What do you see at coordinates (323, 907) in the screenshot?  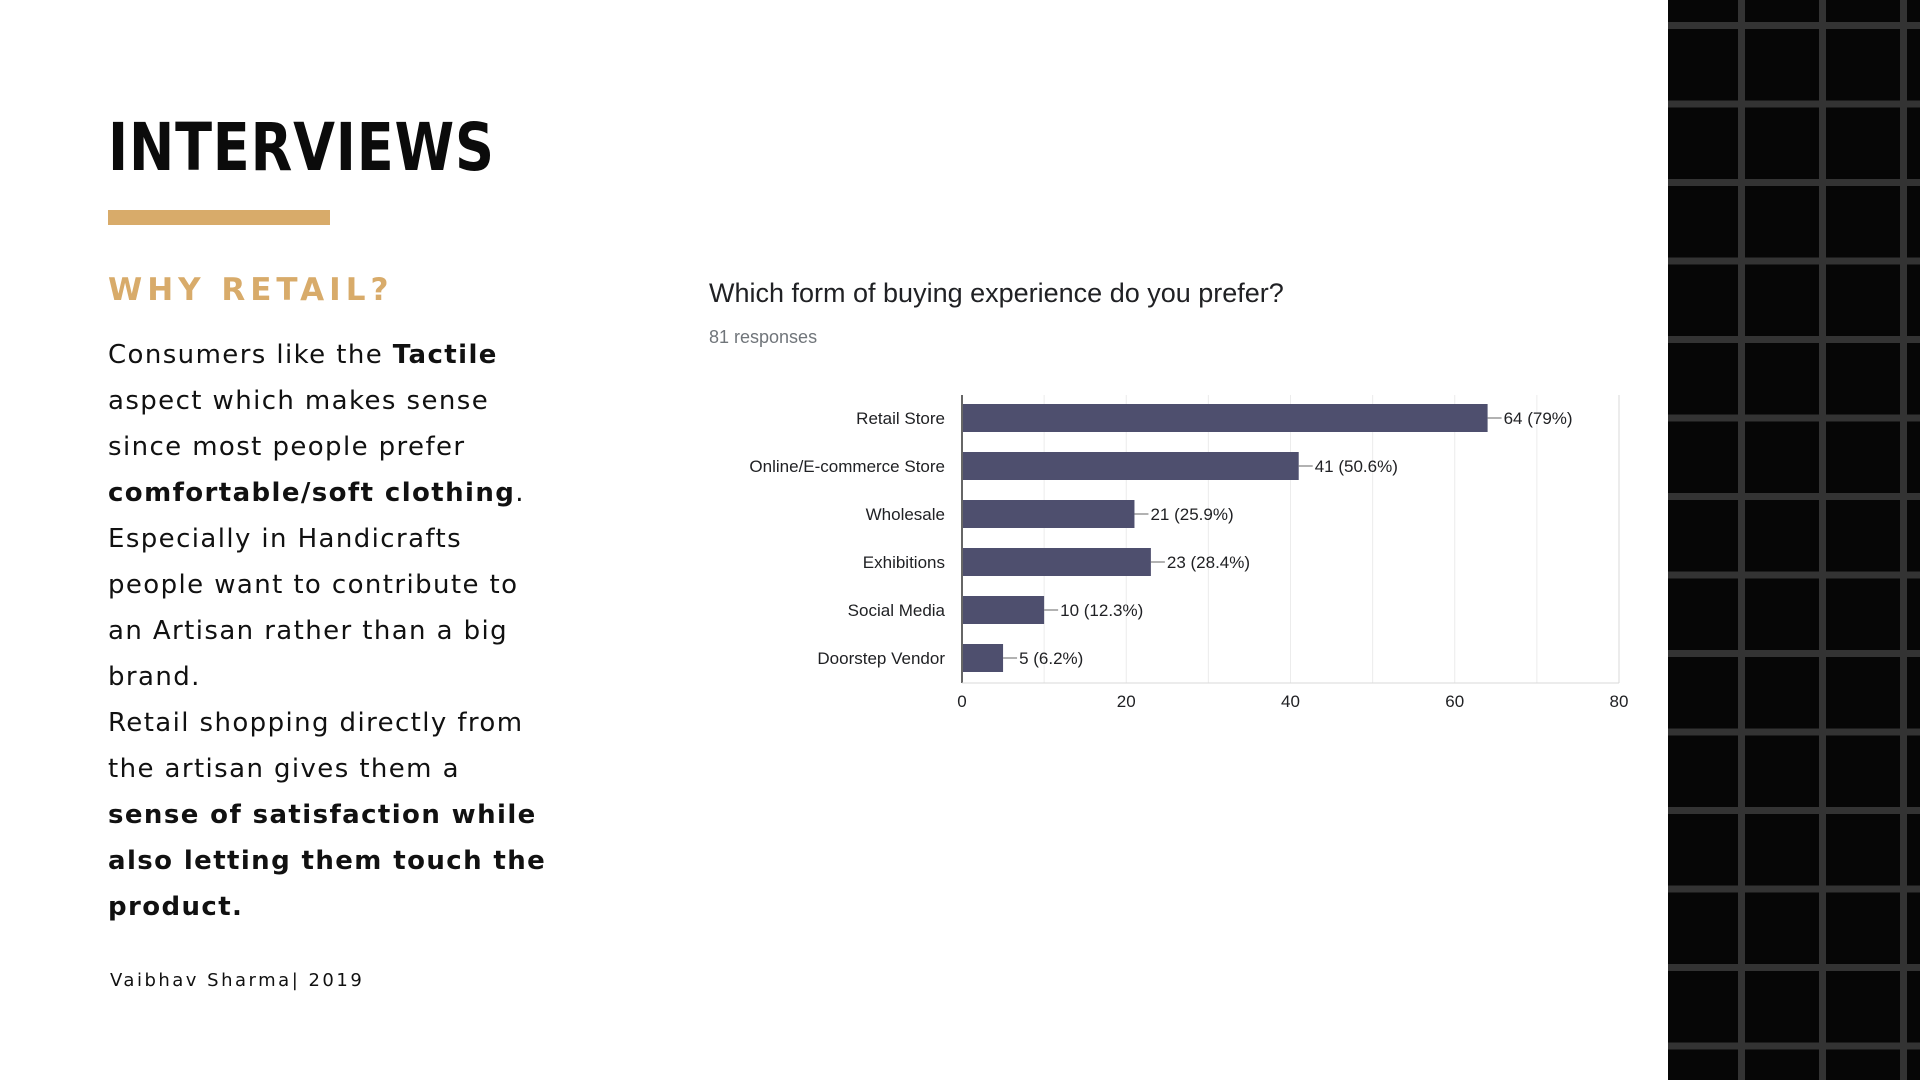 I see `body-line: product.` at bounding box center [323, 907].